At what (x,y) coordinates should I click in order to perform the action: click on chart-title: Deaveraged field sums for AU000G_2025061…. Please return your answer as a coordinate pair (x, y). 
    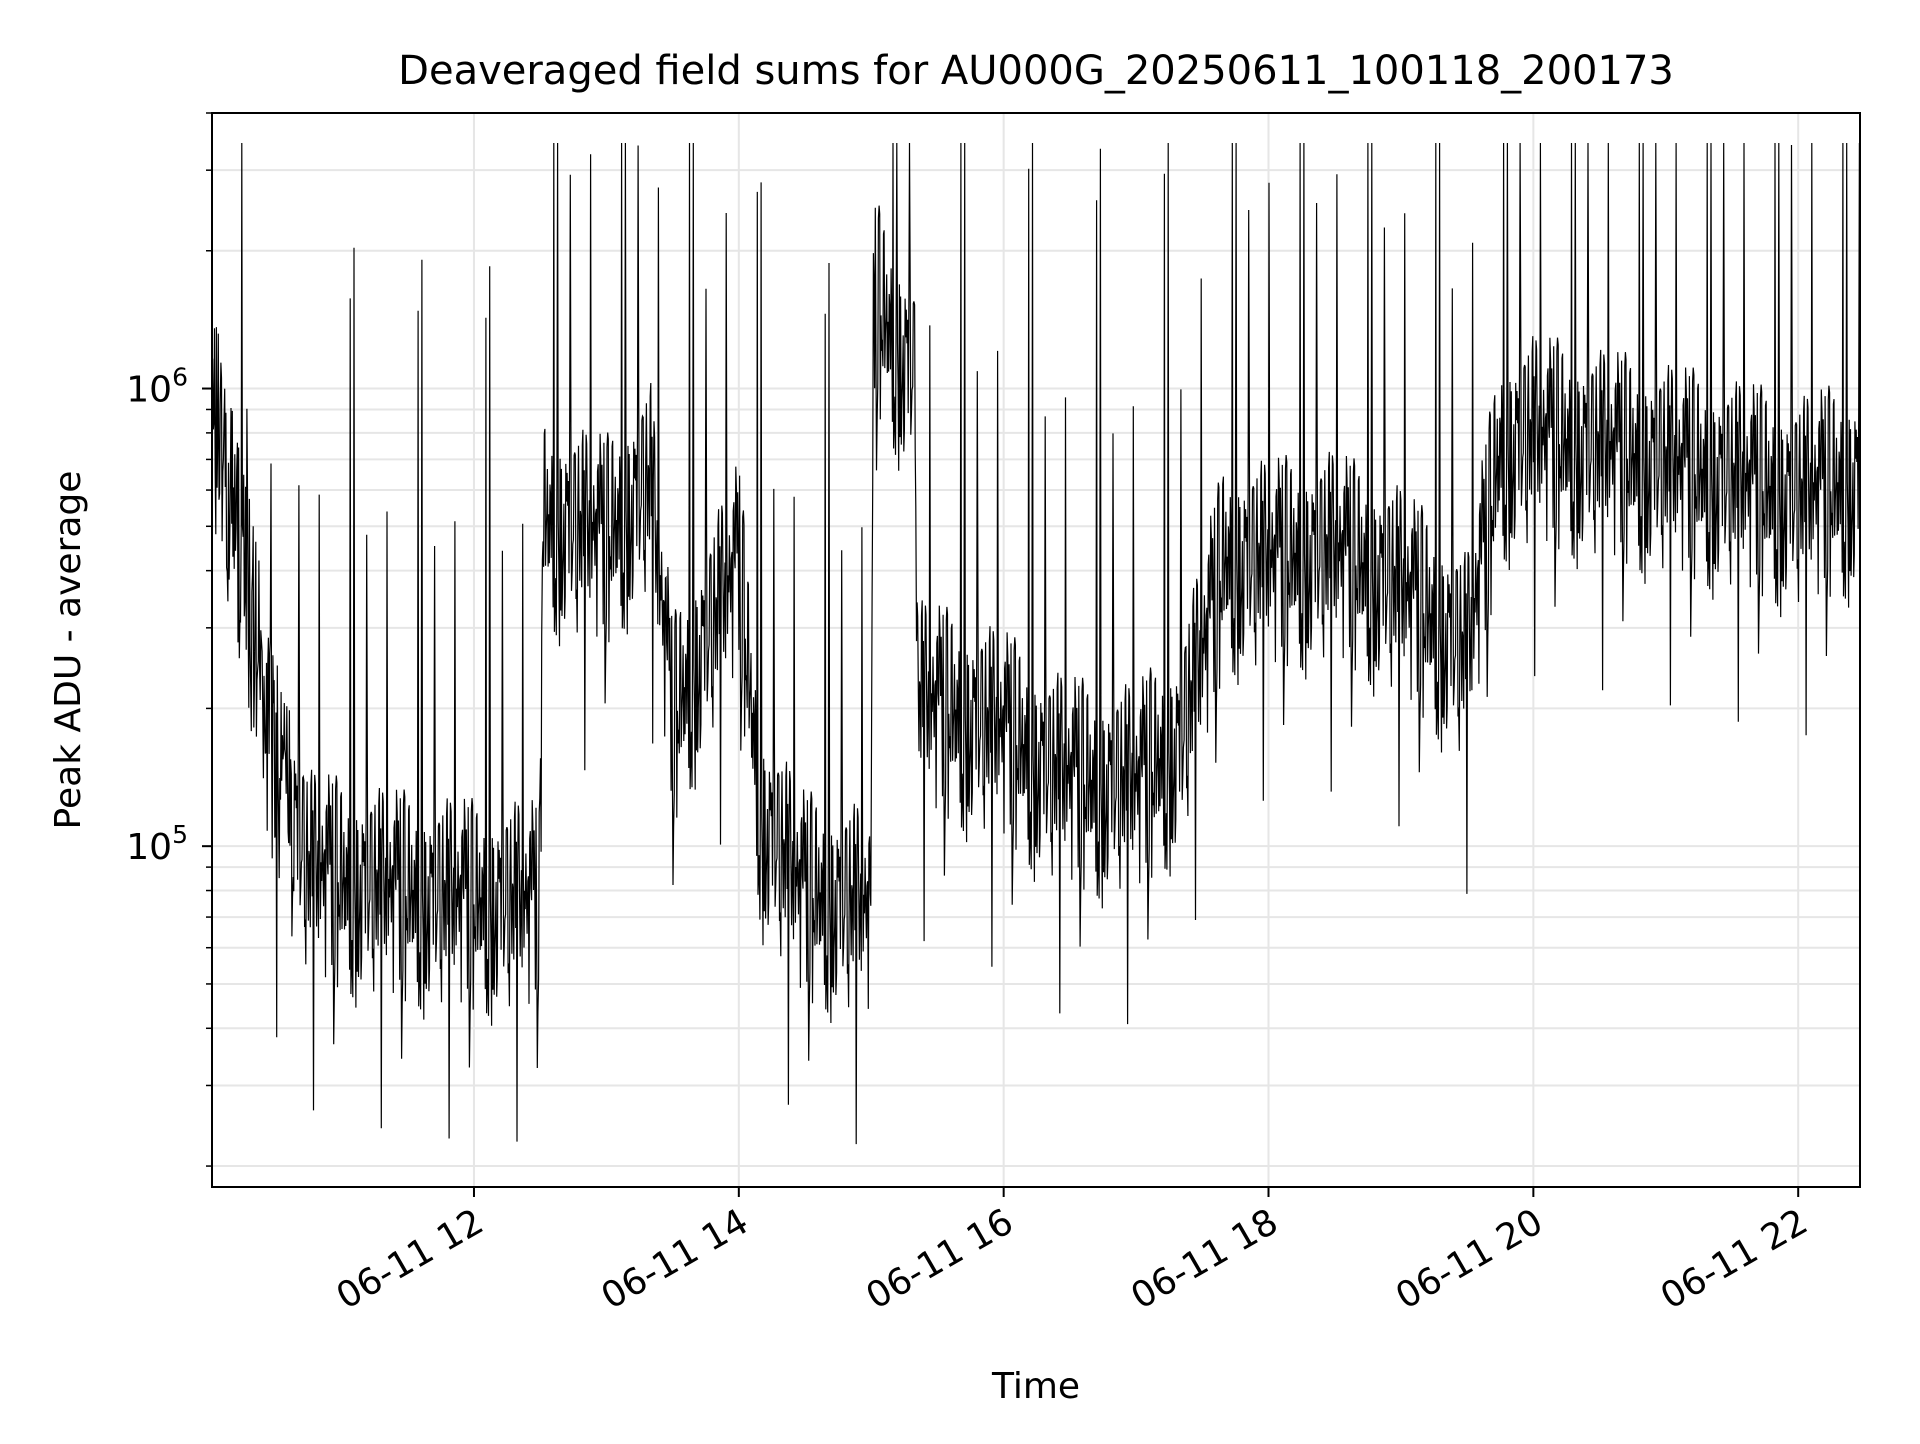
    Looking at the image, I should click on (1036, 71).